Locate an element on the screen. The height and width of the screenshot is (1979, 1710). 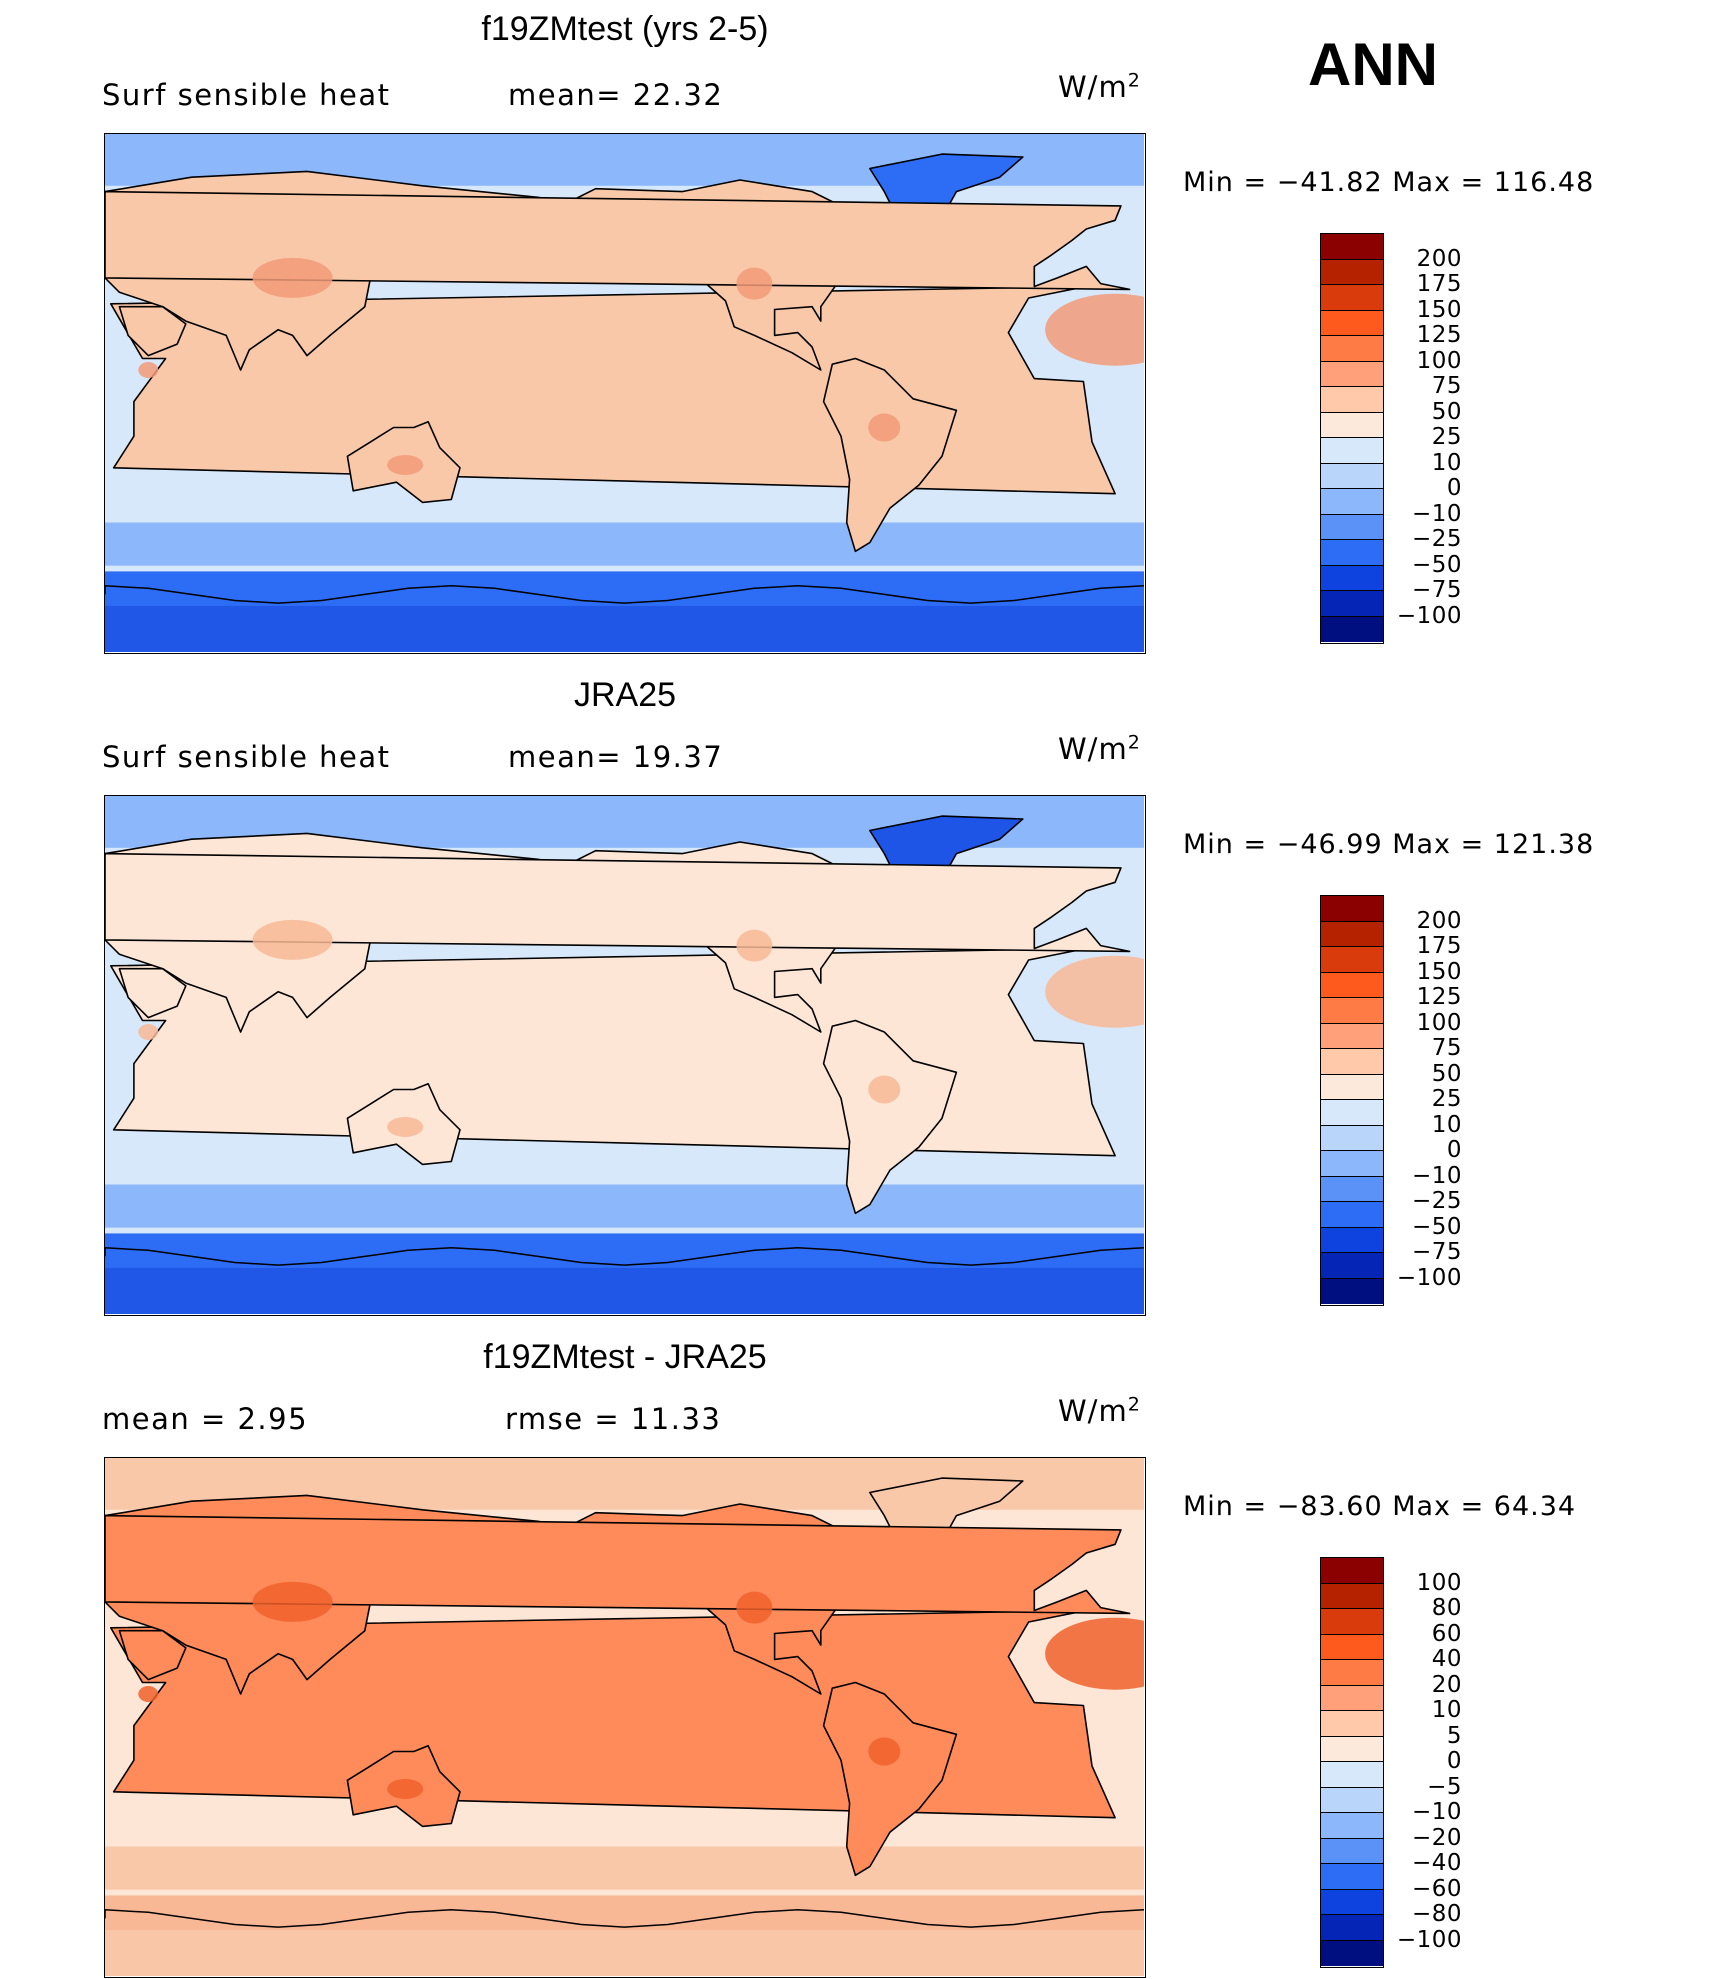
panel-3-title: f19ZMtest - JRA25 is located at coordinates (625, 1357).